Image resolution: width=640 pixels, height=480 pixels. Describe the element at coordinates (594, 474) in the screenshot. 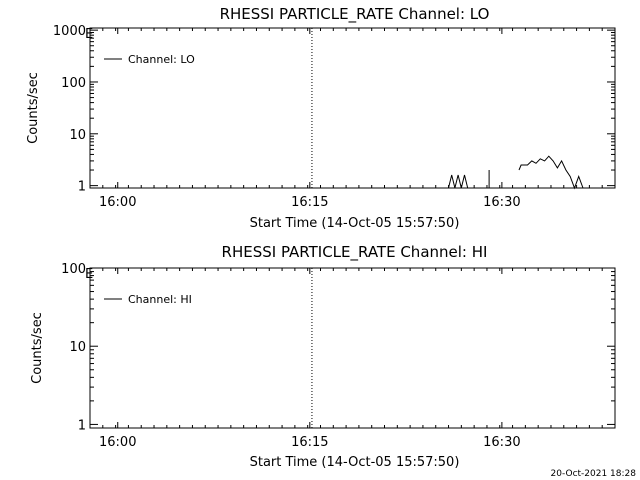

I see `timestamp: 20-Oct-2021 18:28` at that location.